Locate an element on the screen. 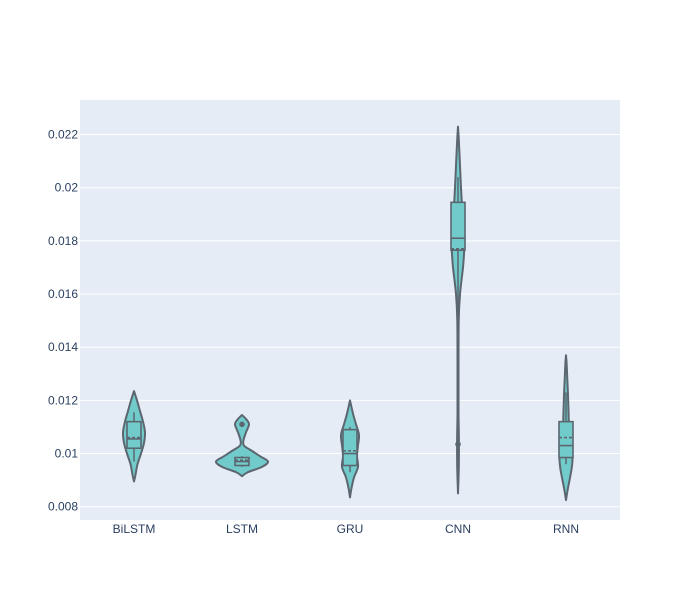  x-axis-ticks: BiLSTM LSTM GRU CNN RNN is located at coordinates (346, 529).